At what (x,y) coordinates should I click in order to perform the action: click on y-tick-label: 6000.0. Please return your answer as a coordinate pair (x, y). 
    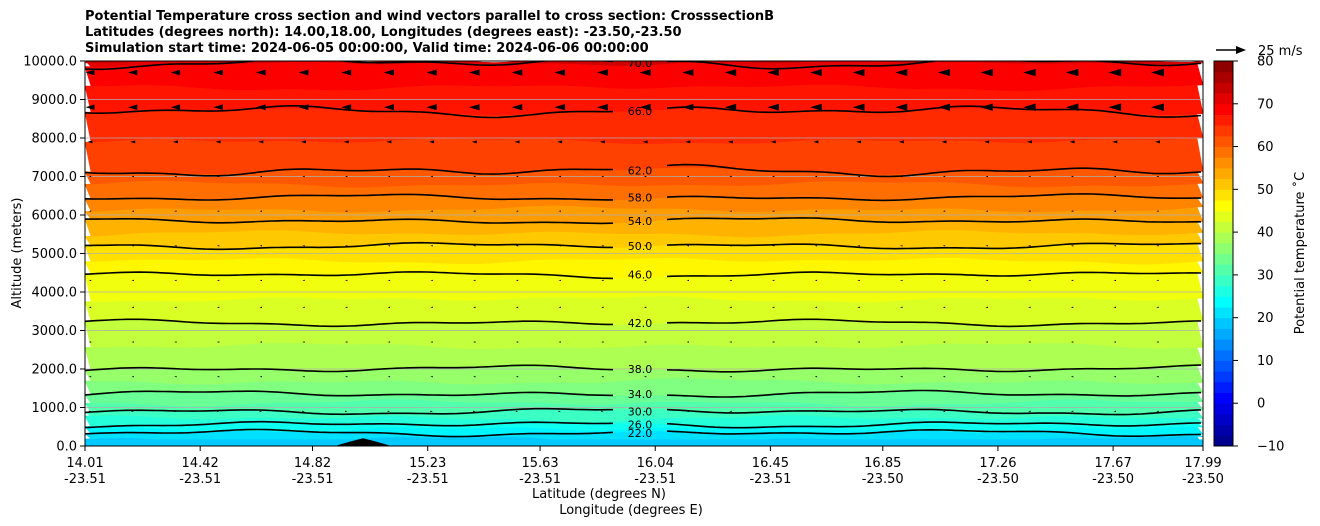
    Looking at the image, I should click on (55, 216).